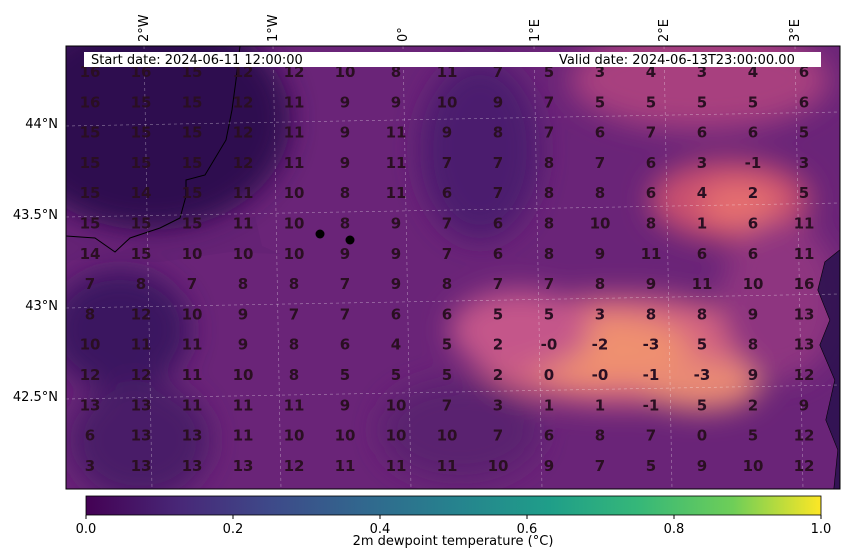 Image resolution: width=850 pixels, height=560 pixels. Describe the element at coordinates (396, 72) in the screenshot. I see `grid-value-r0-c6: 8` at that location.